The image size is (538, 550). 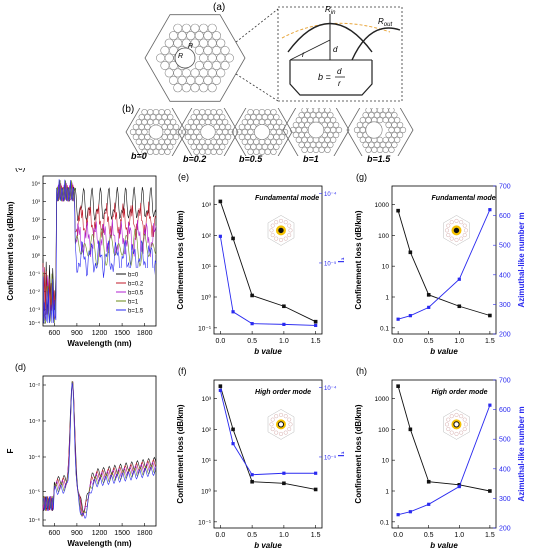 What do you see at coordinates (54, 333) in the screenshot?
I see `x-tick-label: 600` at bounding box center [54, 333].